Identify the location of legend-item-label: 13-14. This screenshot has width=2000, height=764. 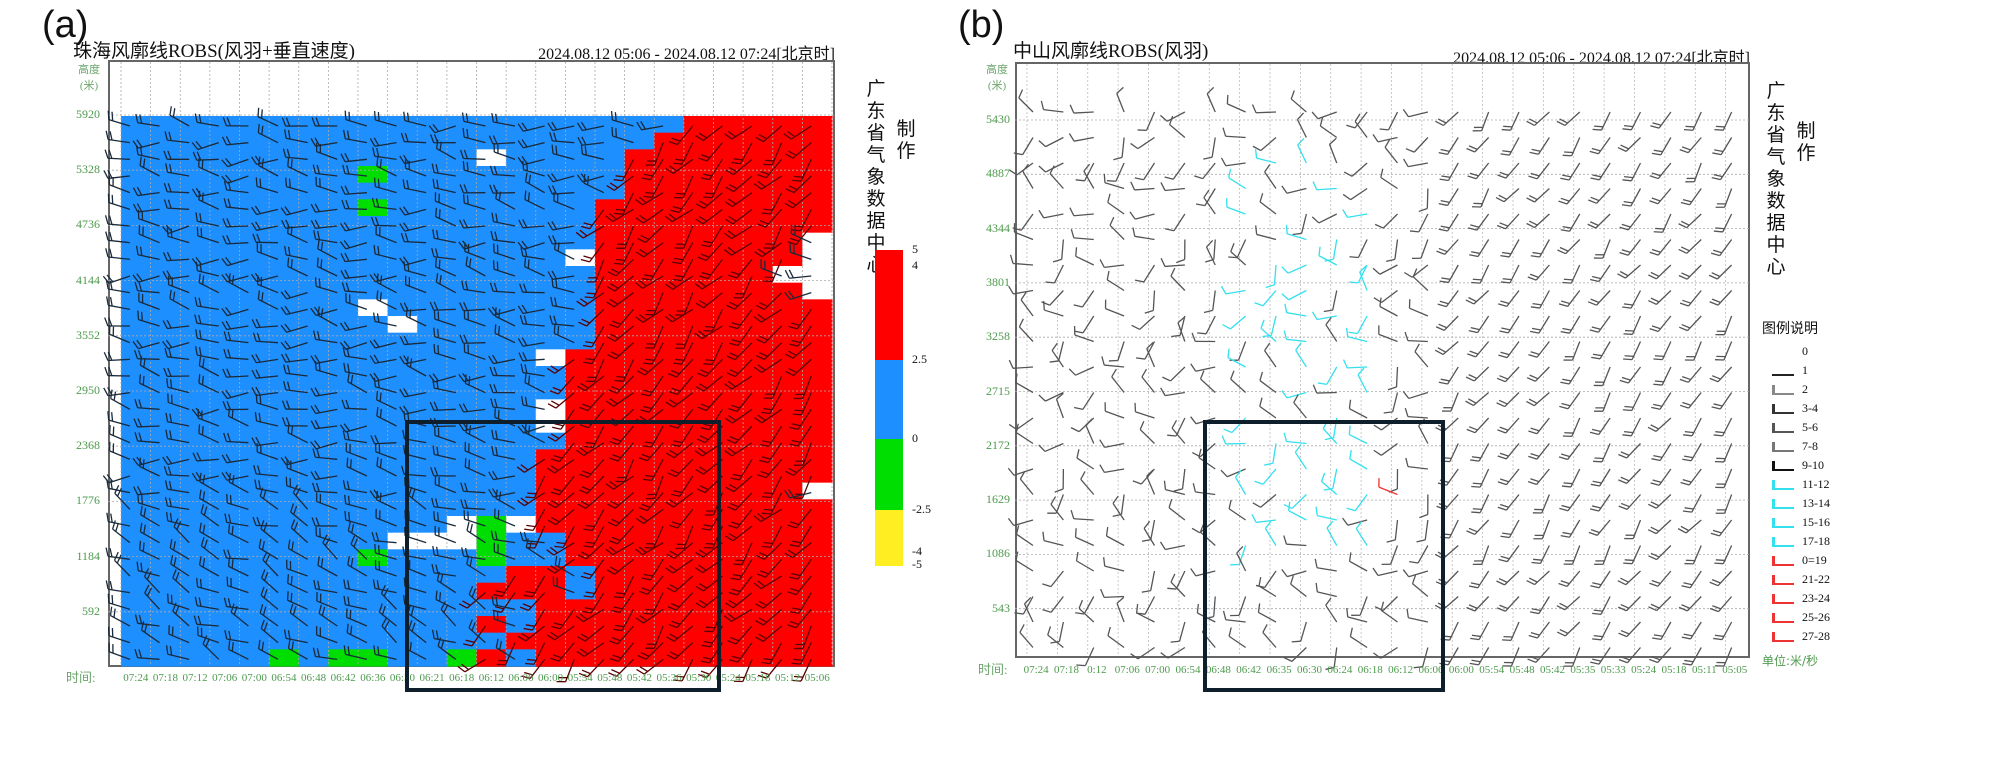
(1816, 503).